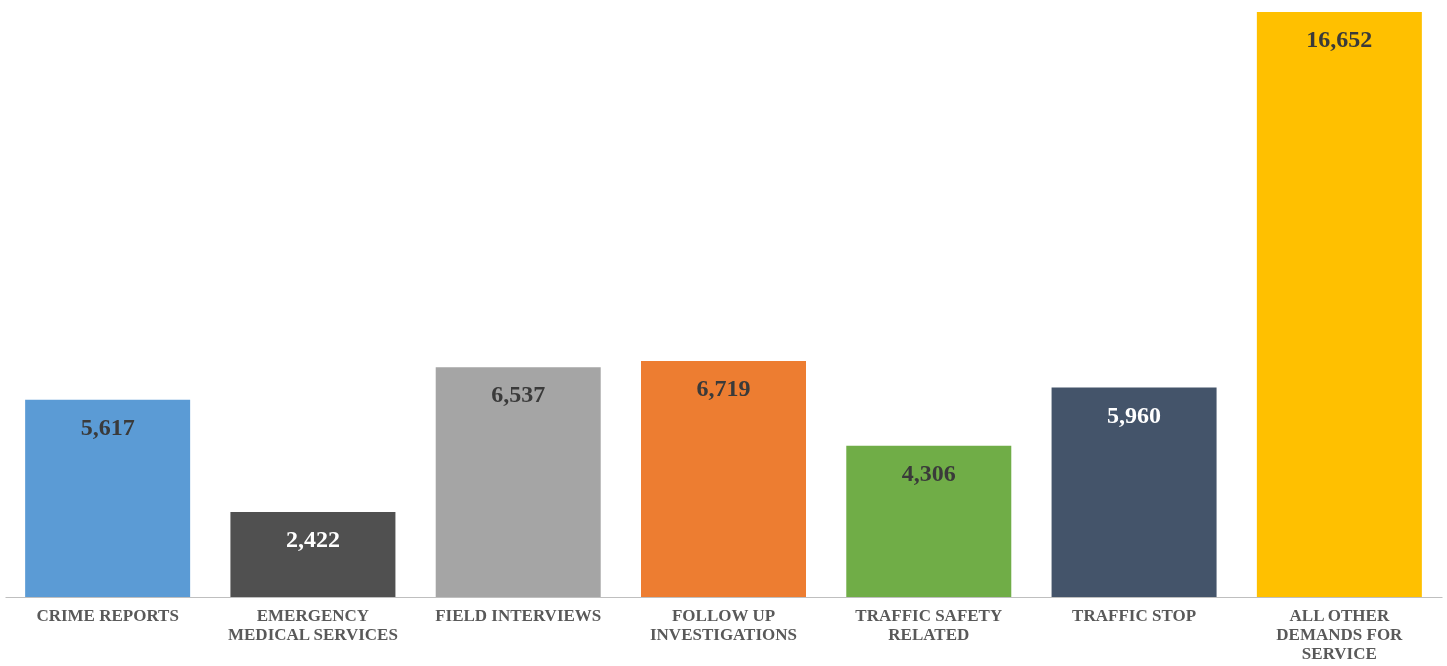 The image size is (1447, 666). I want to click on x-tick-label: CRIME REPORTS, so click(107, 615).